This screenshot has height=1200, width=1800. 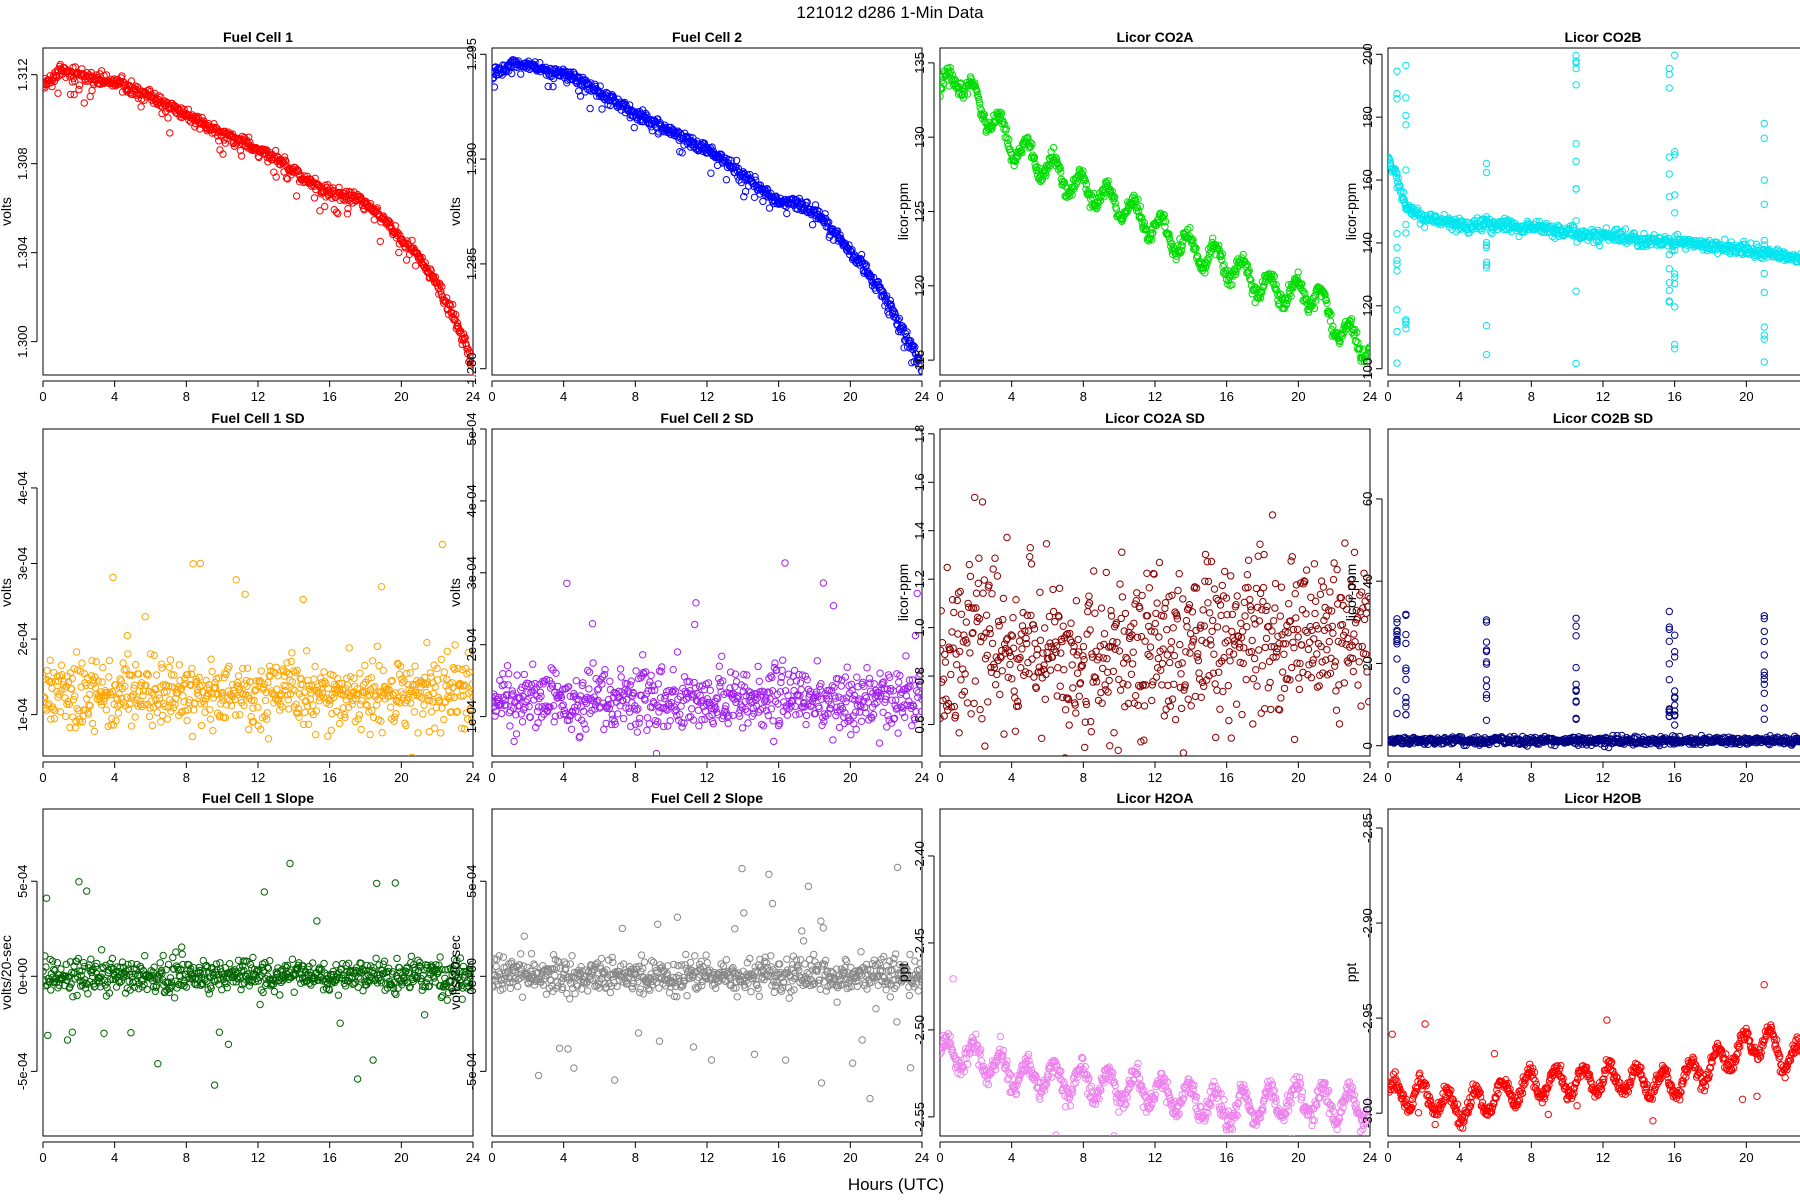 I want to click on x-tick-label: 24, so click(x=922, y=396).